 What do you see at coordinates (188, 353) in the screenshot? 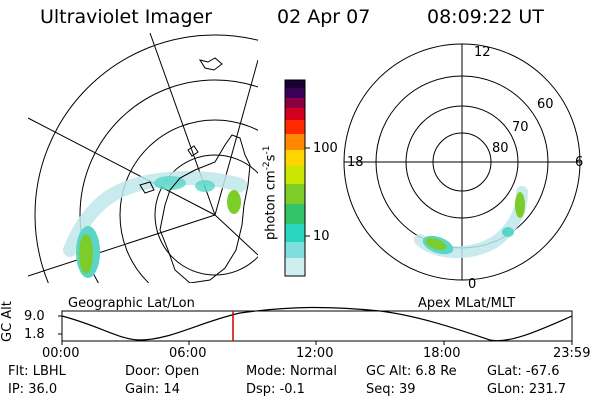
I see `timeline-xtick: 06:00` at bounding box center [188, 353].